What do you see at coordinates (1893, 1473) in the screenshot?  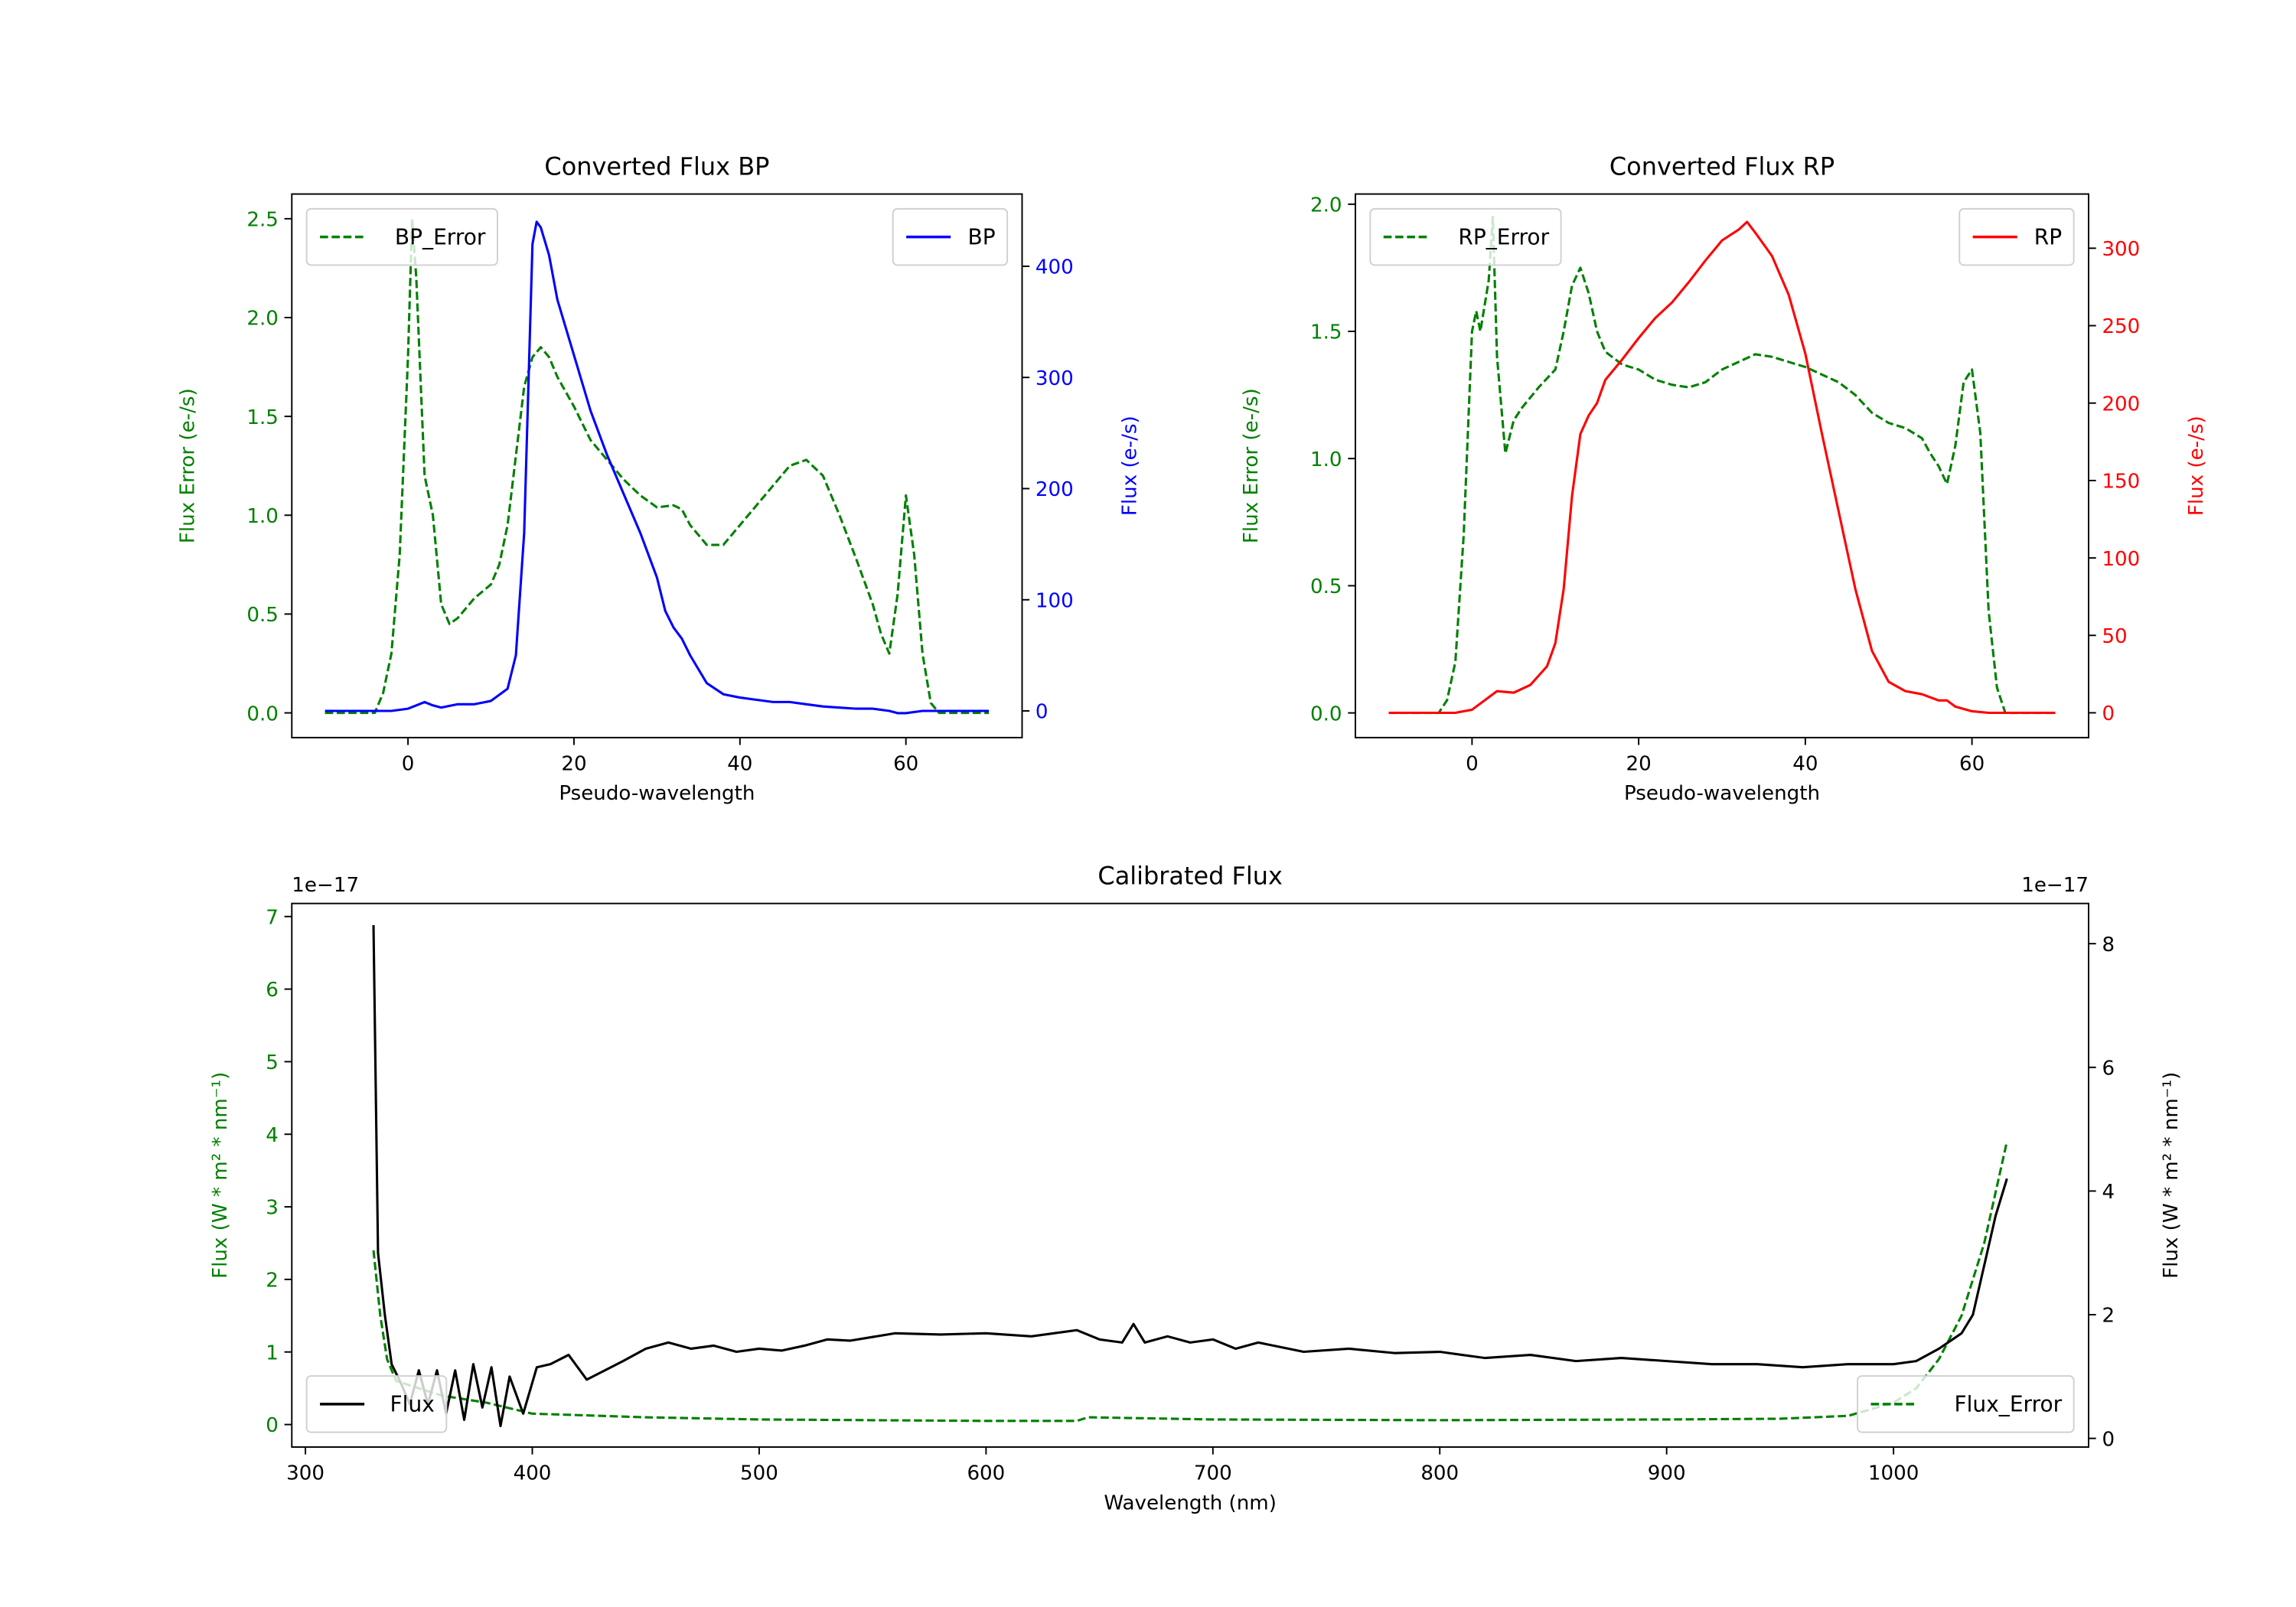 I see `x-tick-label: 1000` at bounding box center [1893, 1473].